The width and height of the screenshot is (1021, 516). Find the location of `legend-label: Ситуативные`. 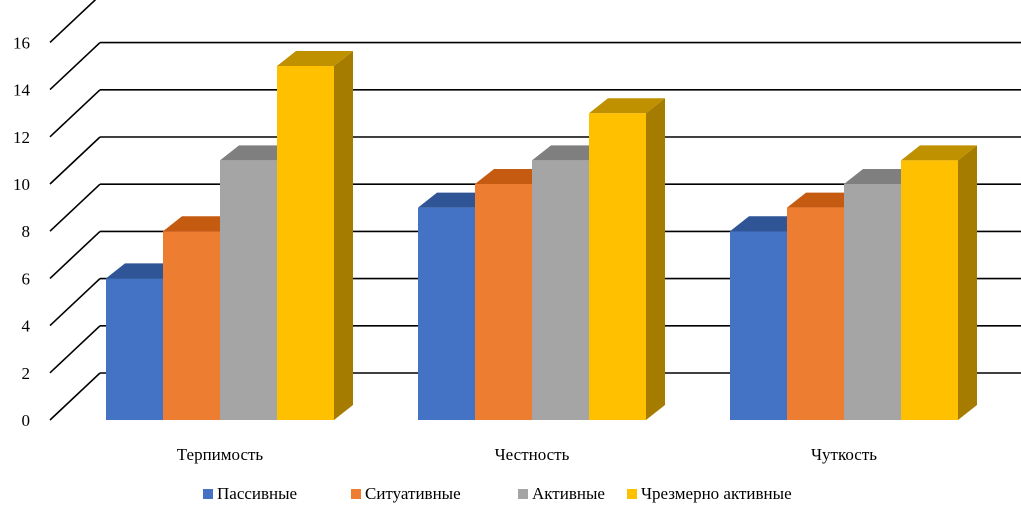

legend-label: Ситуативные is located at coordinates (413, 493).